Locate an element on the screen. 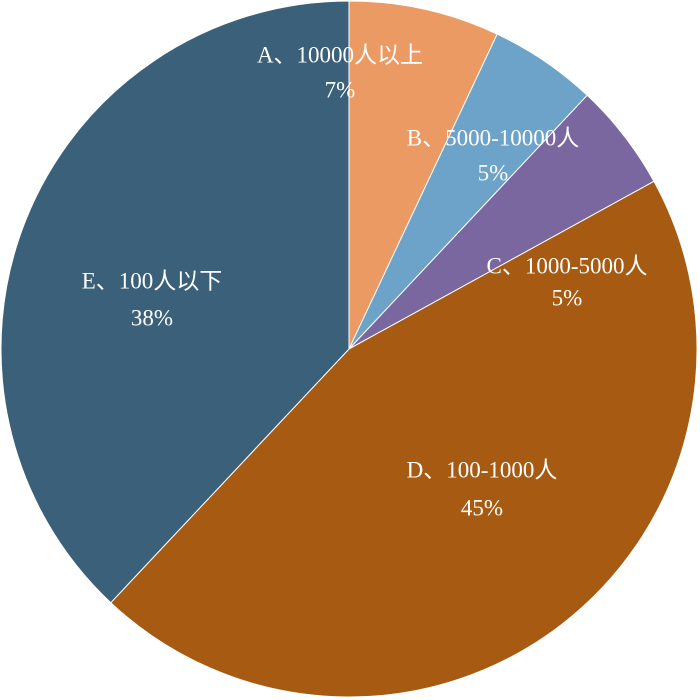  slice-label: D、100-1000人 is located at coordinates (482, 469).